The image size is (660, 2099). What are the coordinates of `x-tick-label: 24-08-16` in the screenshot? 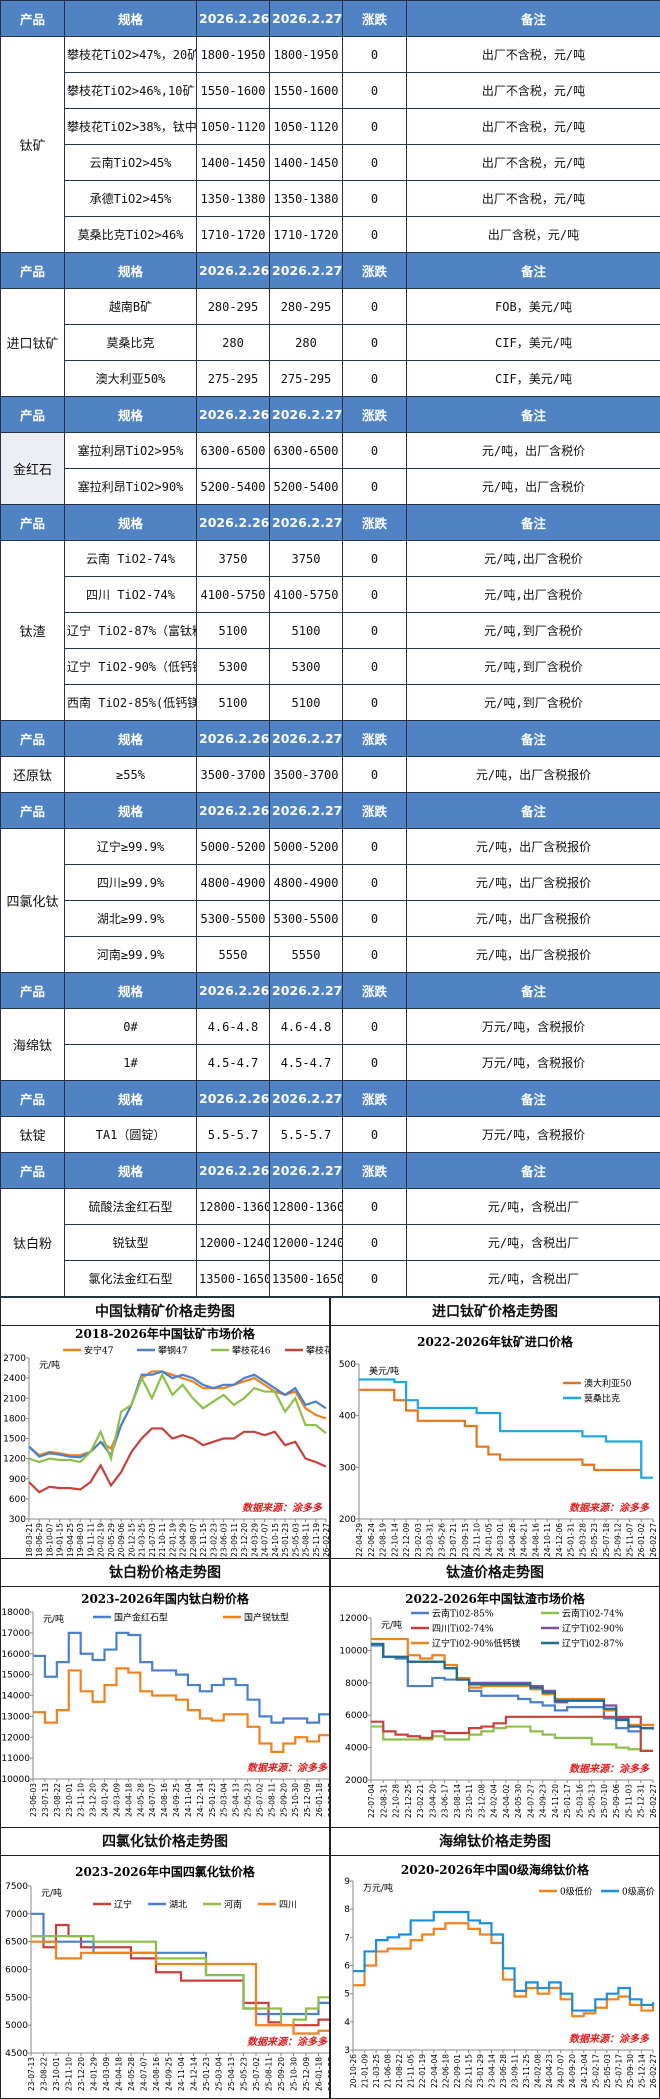 It's located at (156, 2074).